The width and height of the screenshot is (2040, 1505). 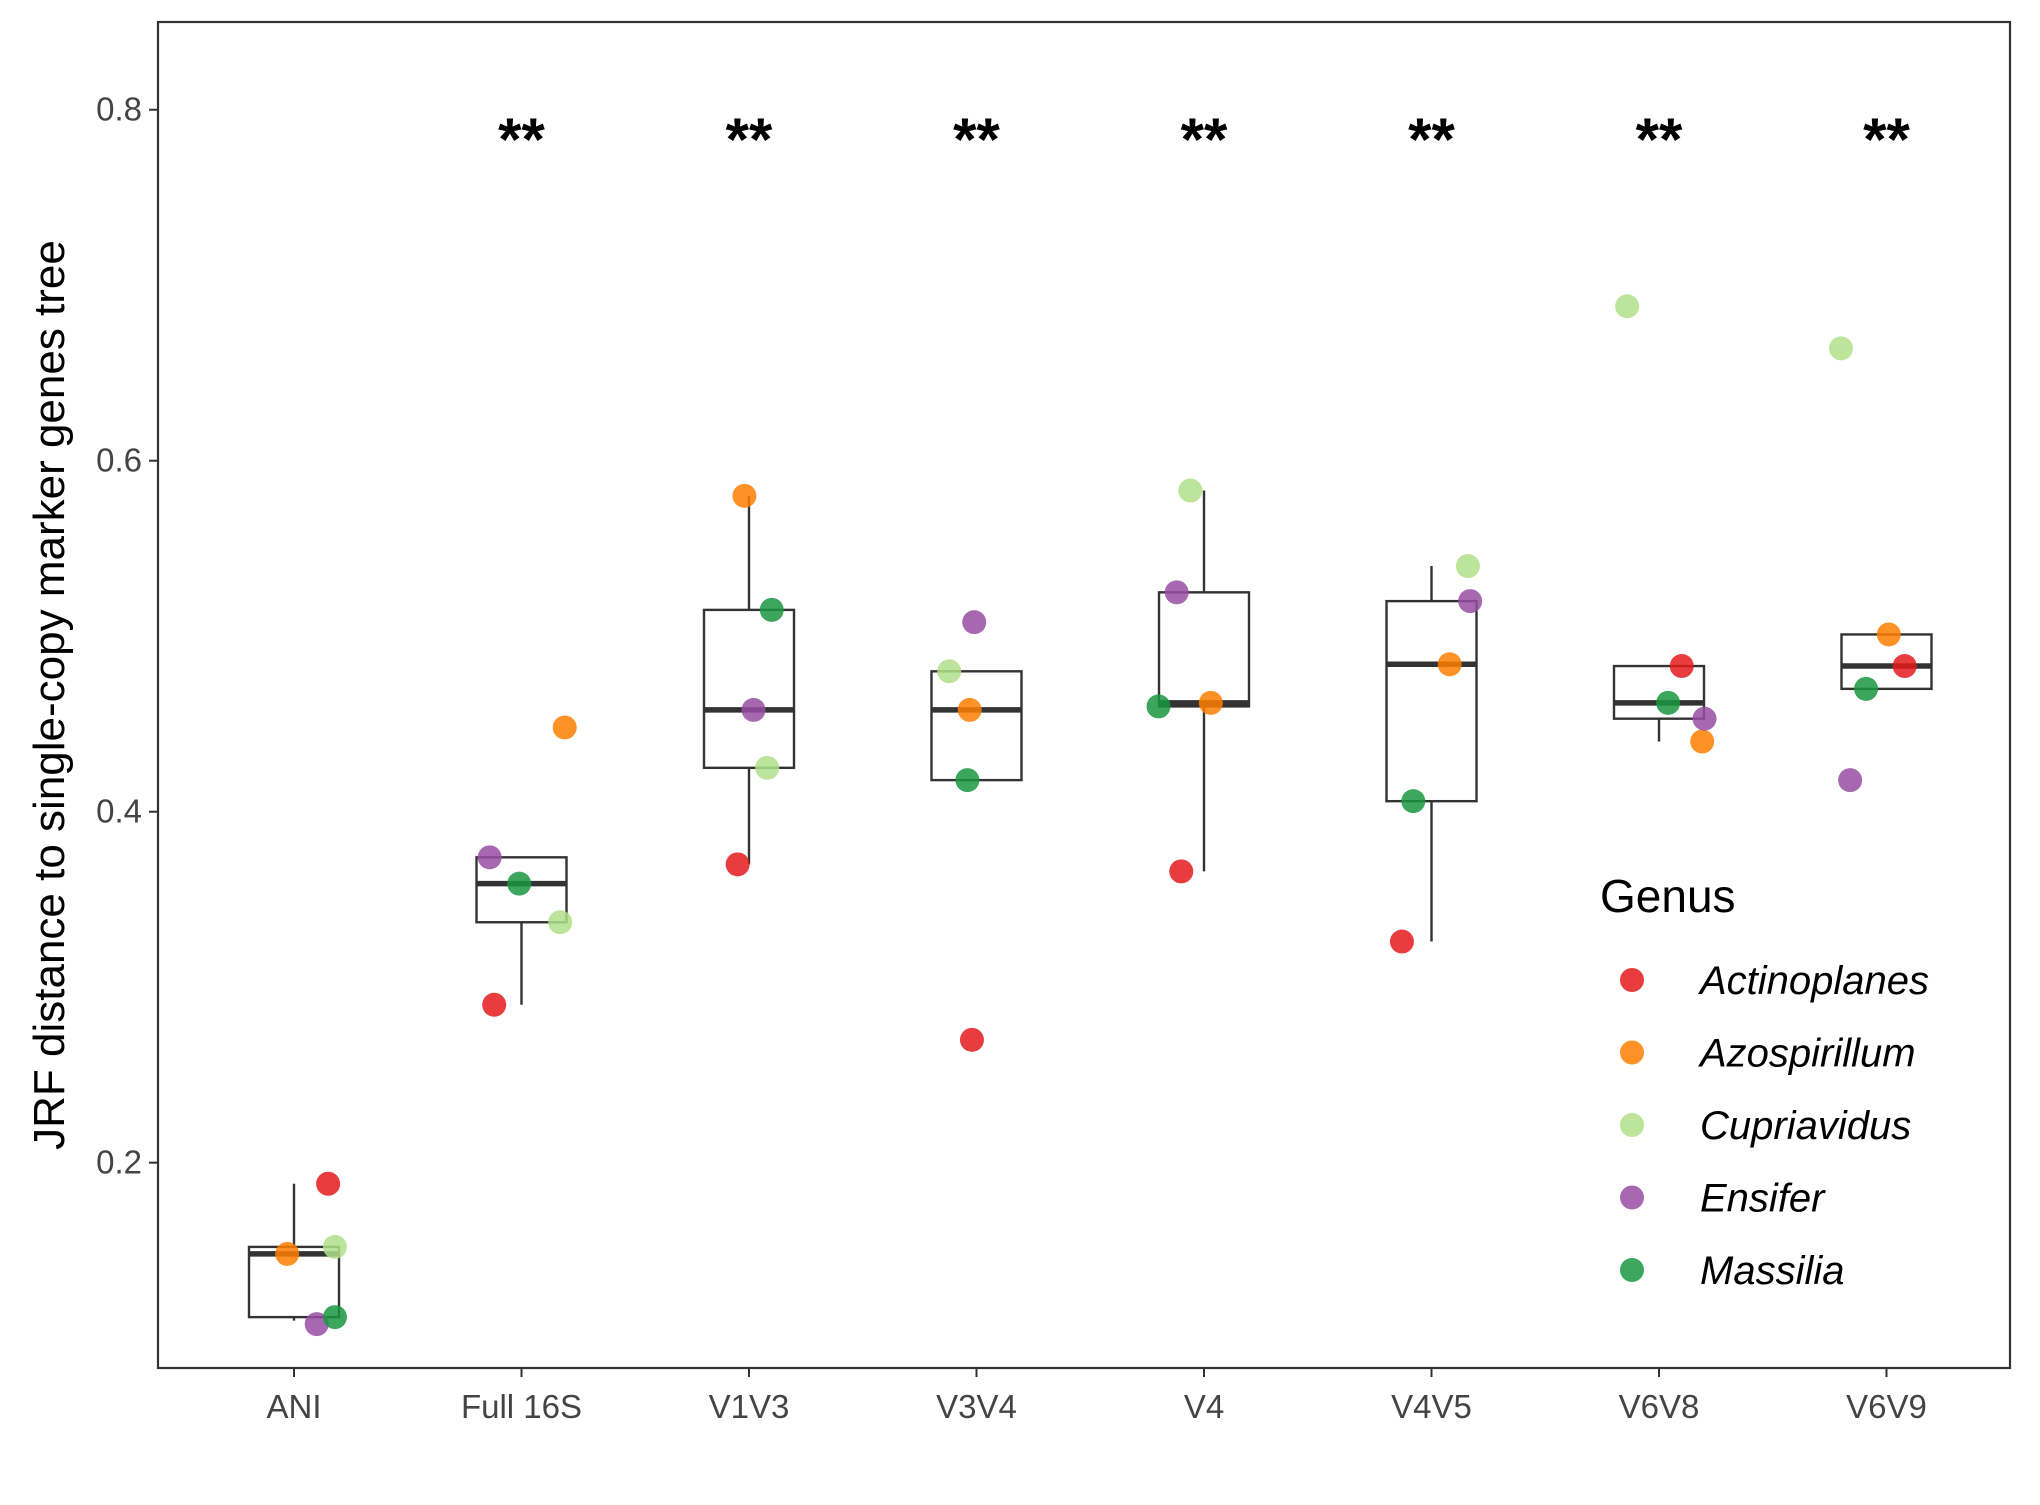 I want to click on legend-label: Cupriavidus, so click(x=1805, y=1126).